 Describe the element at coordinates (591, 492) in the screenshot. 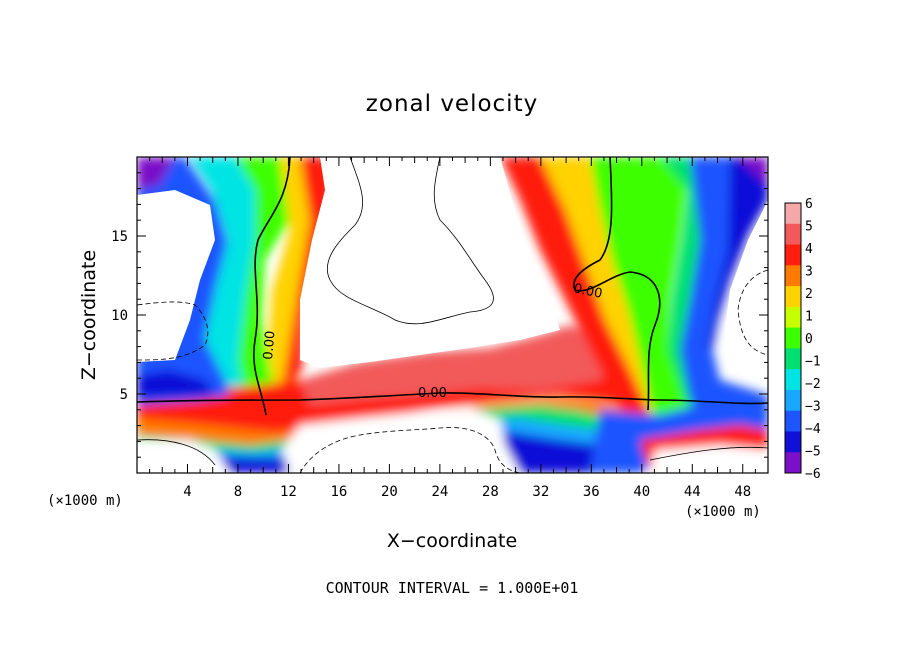

I see `x-tick-label: 36` at that location.